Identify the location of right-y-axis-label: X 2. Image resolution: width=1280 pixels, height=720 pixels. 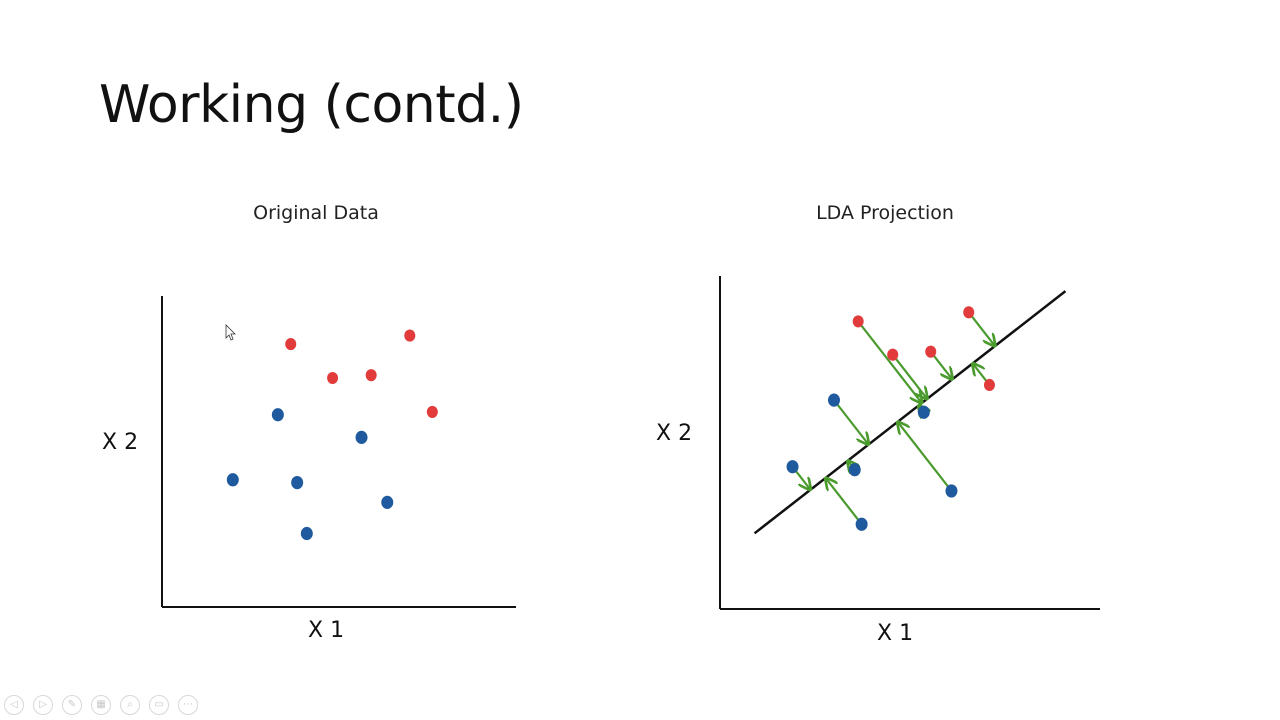
(674, 433).